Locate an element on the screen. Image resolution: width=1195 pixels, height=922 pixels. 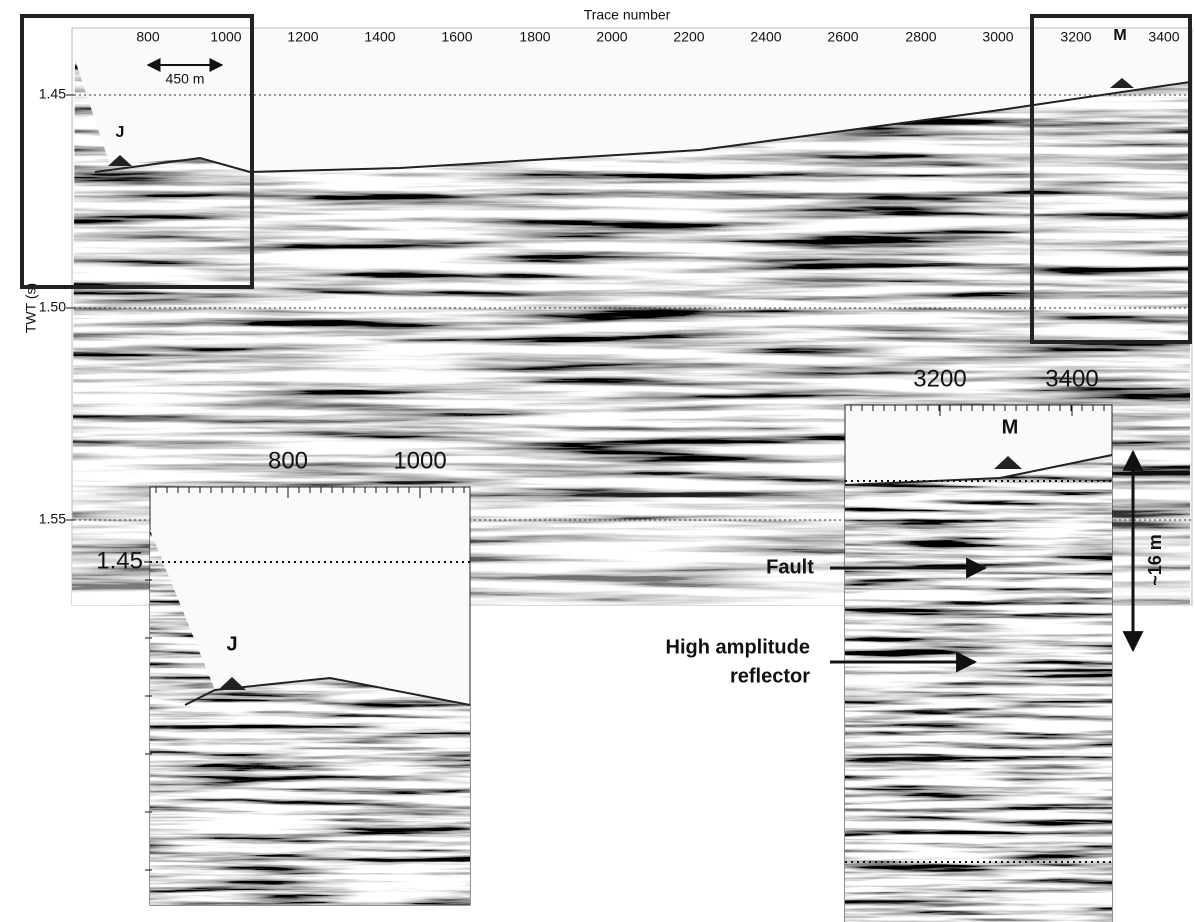
left-seafloor is located at coordinates (327, 691).